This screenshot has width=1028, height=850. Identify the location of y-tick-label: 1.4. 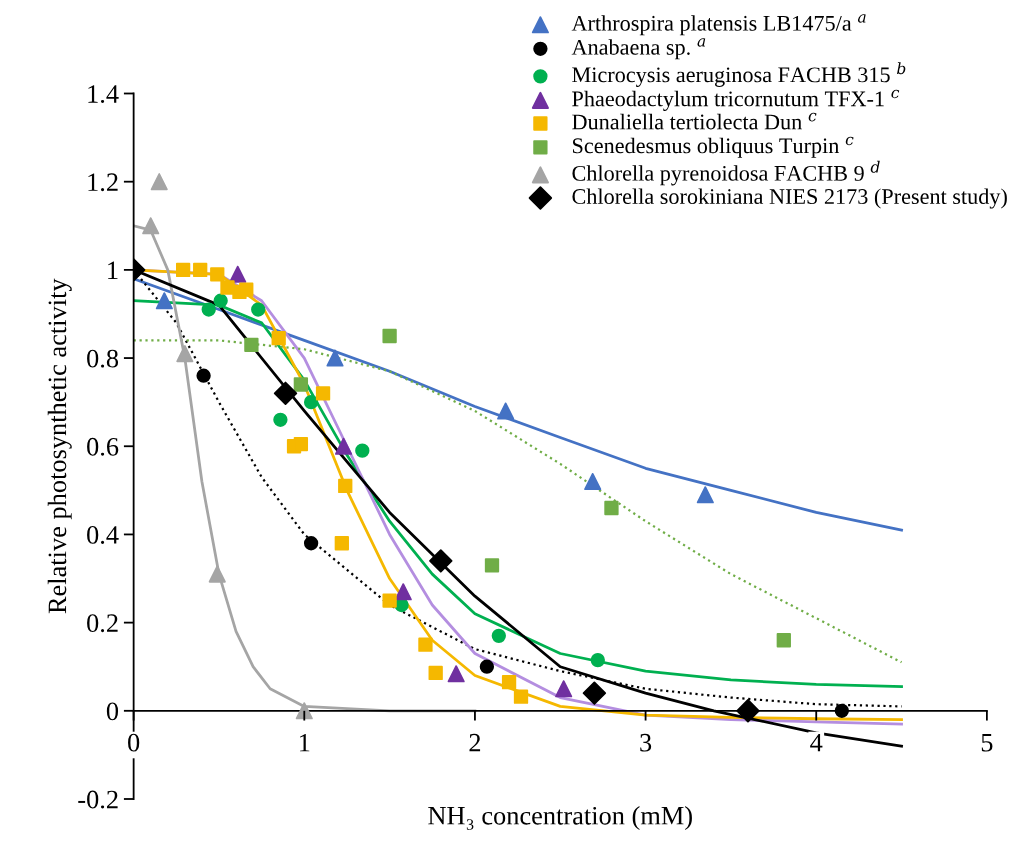
(103, 94).